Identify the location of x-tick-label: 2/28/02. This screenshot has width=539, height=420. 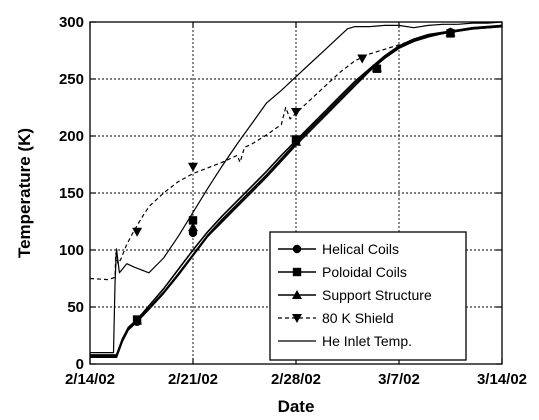
(296, 379).